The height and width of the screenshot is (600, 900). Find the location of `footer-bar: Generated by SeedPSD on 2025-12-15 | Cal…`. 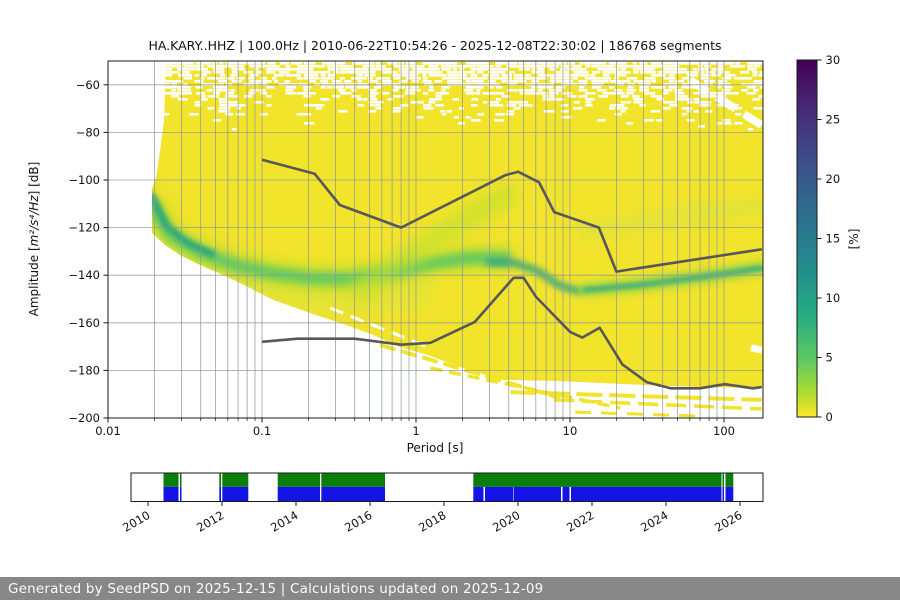

footer-bar: Generated by SeedPSD on 2025-12-15 | Cal… is located at coordinates (450, 588).